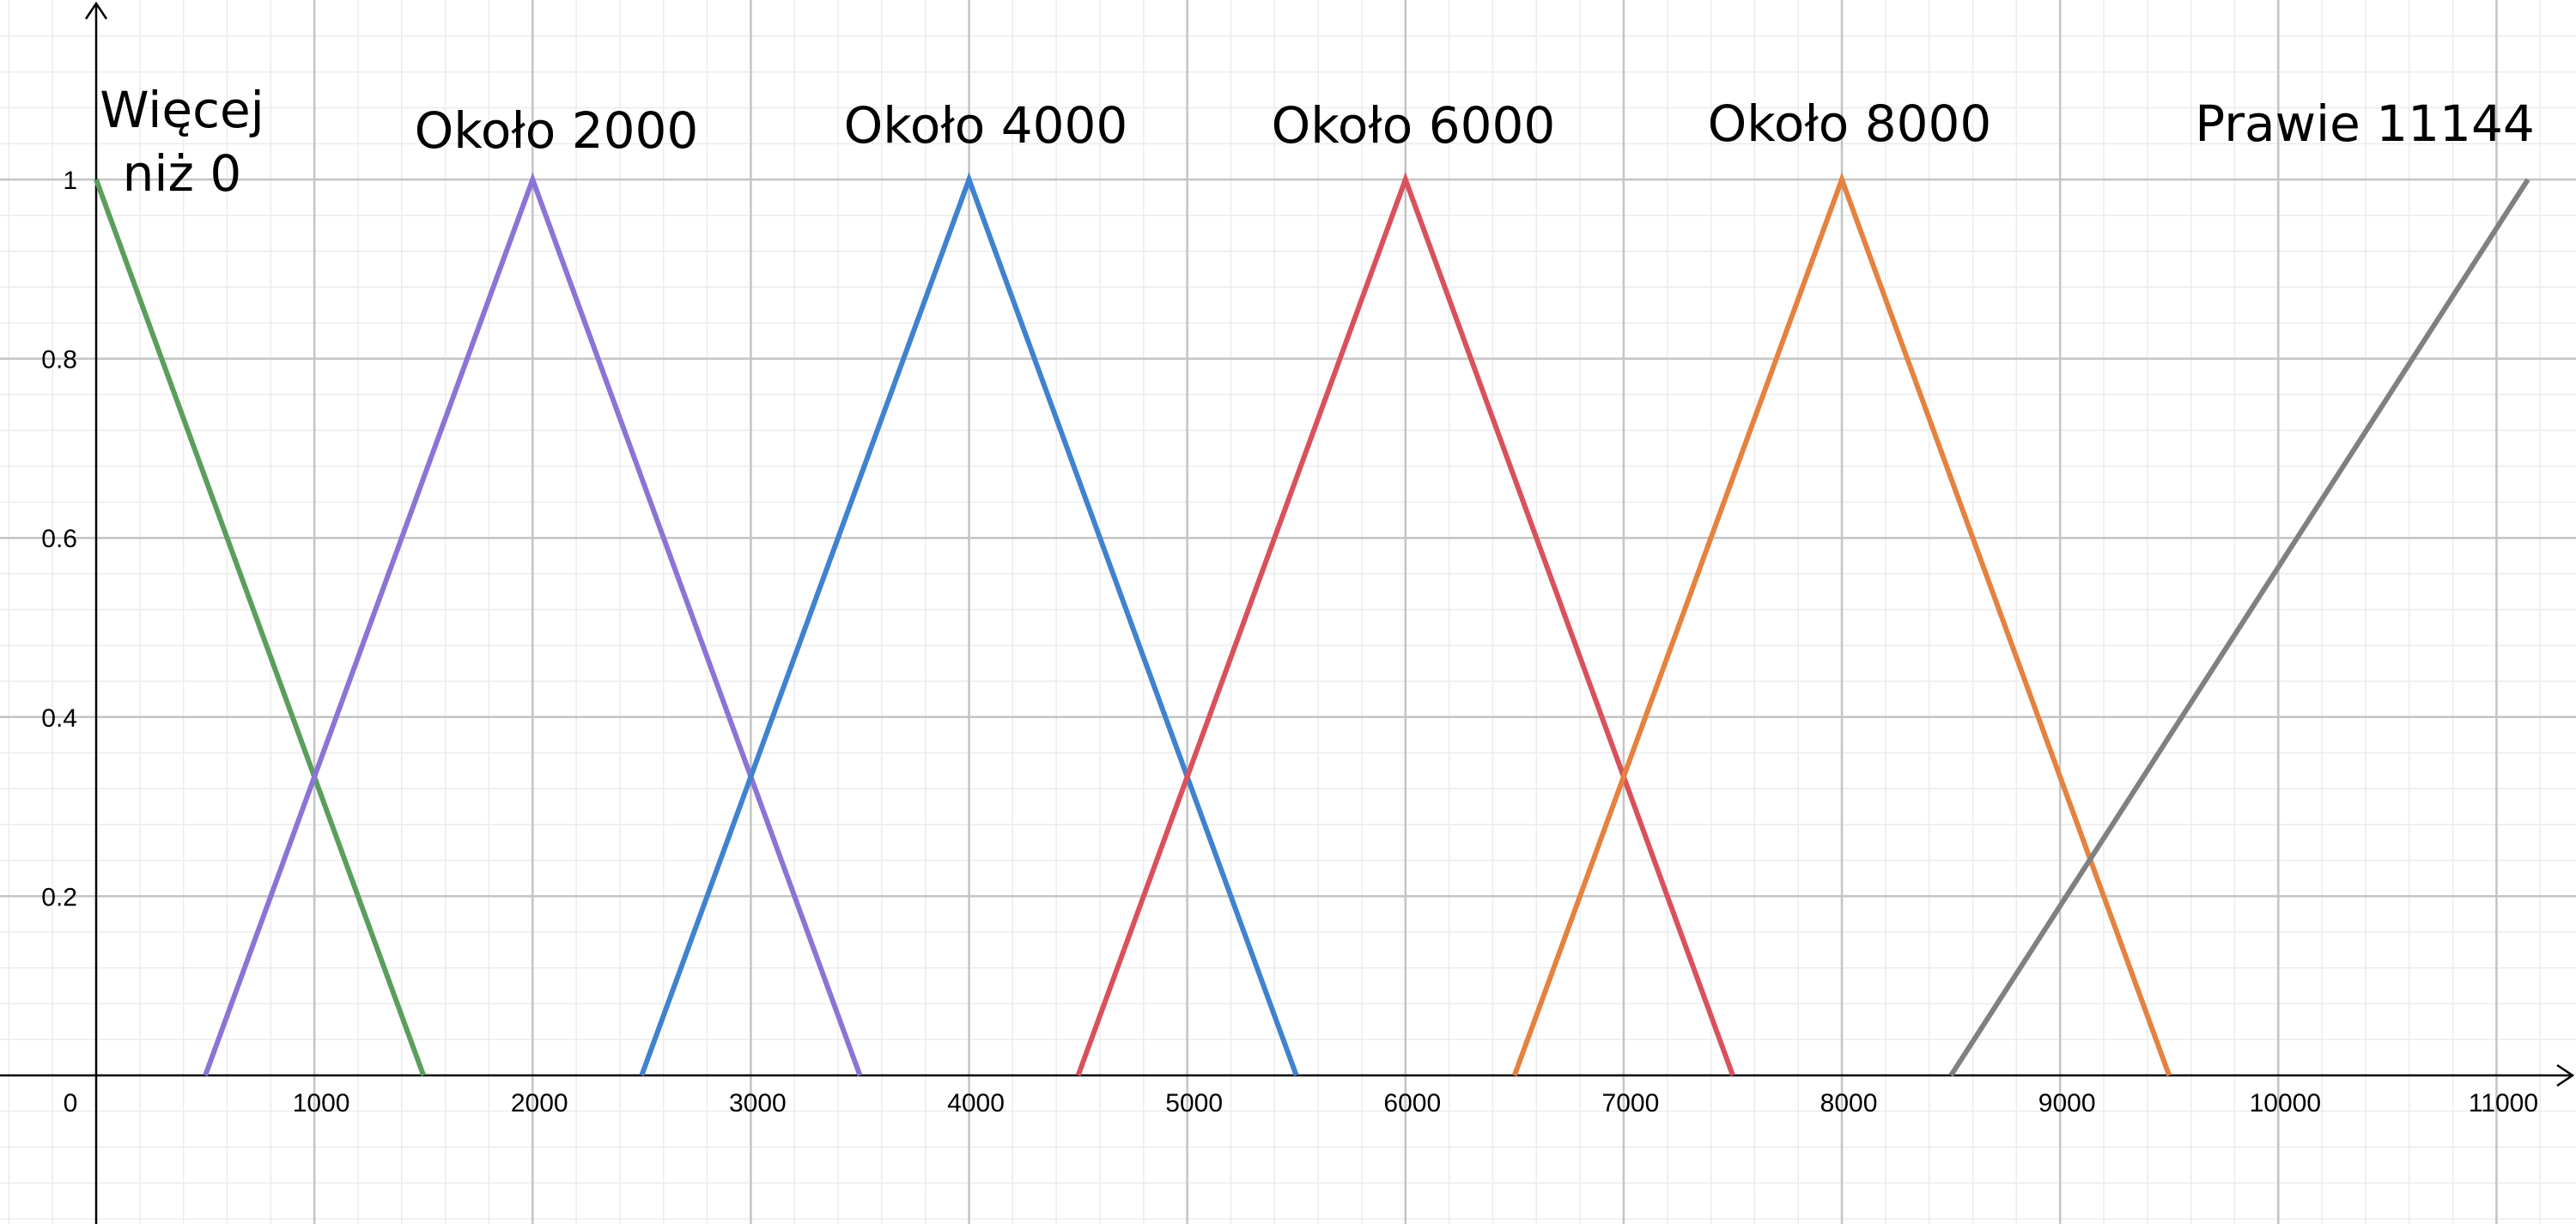  I want to click on x-tick-label: 4000, so click(976, 1103).